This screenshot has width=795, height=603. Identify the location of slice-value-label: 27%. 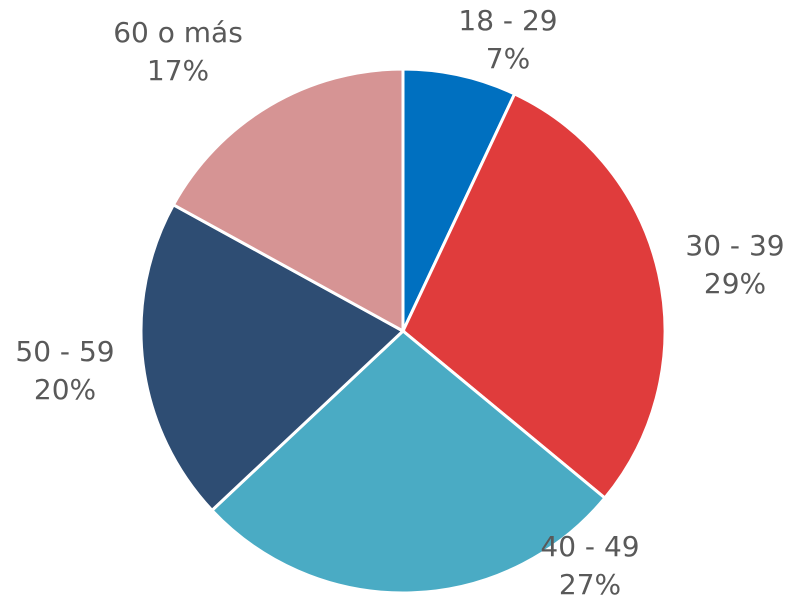
(590, 584).